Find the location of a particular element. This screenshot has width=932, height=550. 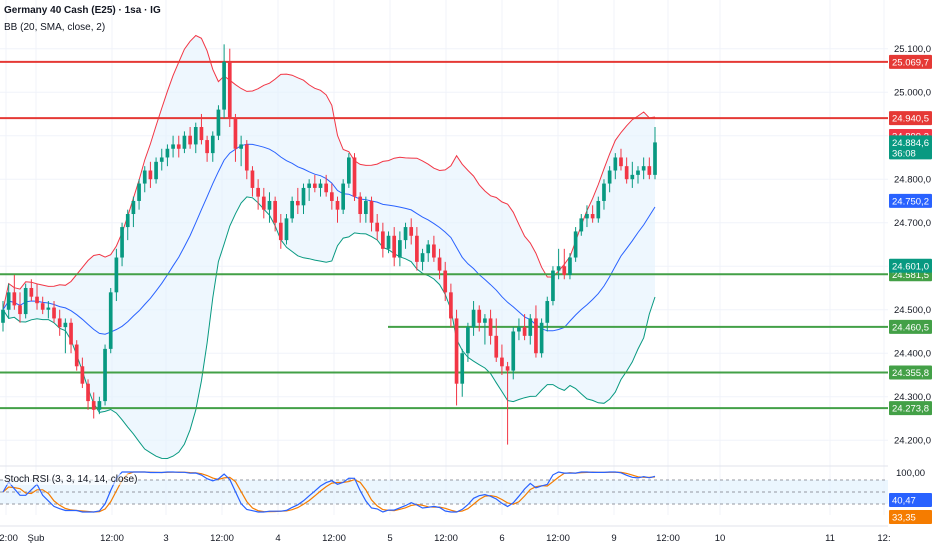

time-tick-label: 9 is located at coordinates (613, 538).